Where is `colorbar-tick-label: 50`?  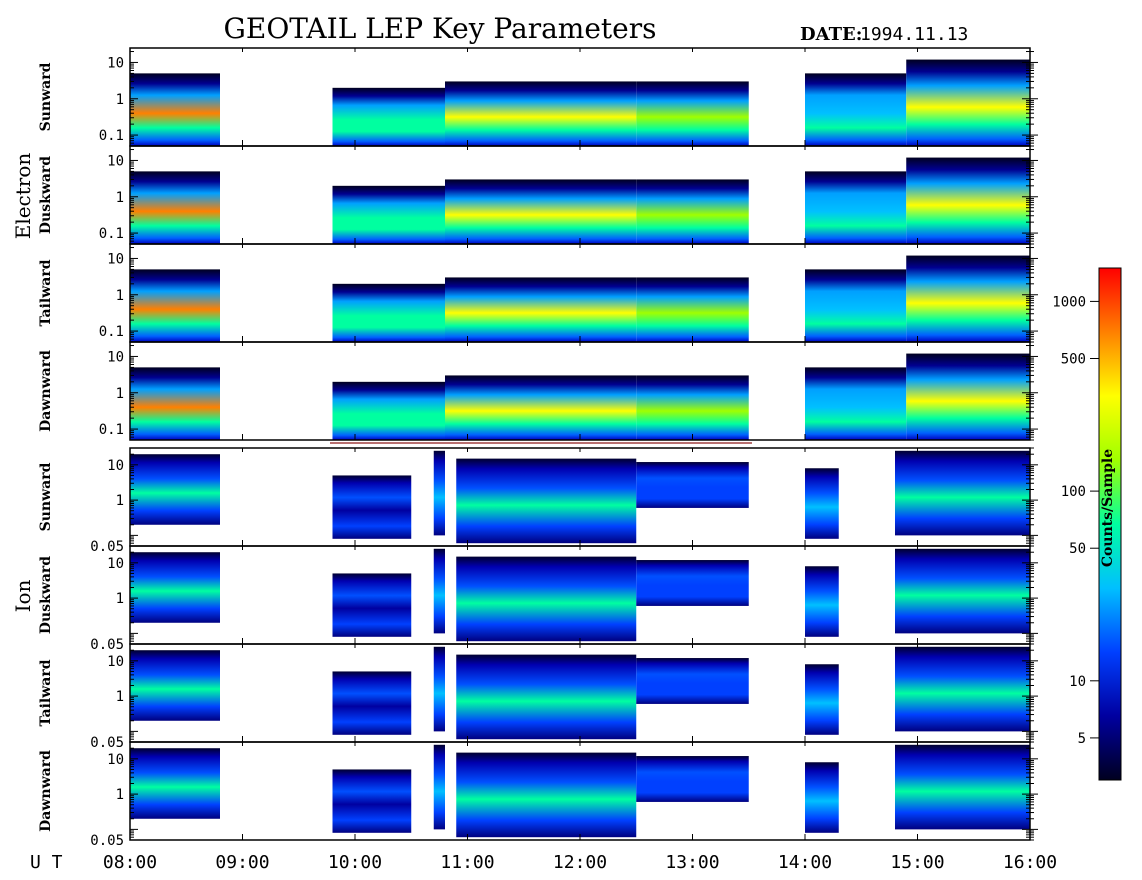
colorbar-tick-label: 50 is located at coordinates (1077, 549).